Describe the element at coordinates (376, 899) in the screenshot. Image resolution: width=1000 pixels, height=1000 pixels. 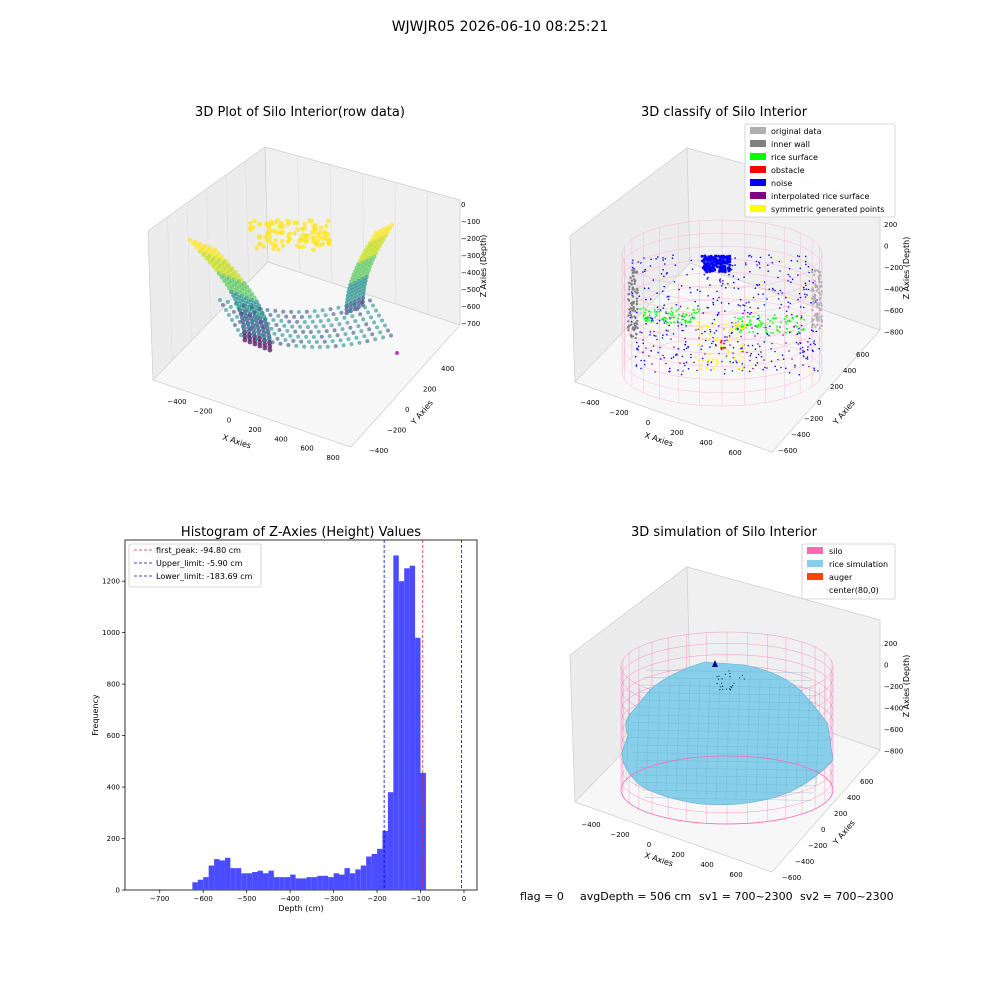
I see `histogram-x-tick: −200` at that location.